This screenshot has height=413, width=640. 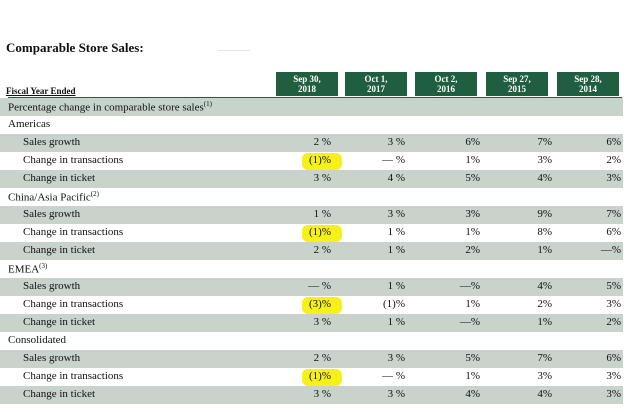 I want to click on table-top-rule, so click(x=315, y=97).